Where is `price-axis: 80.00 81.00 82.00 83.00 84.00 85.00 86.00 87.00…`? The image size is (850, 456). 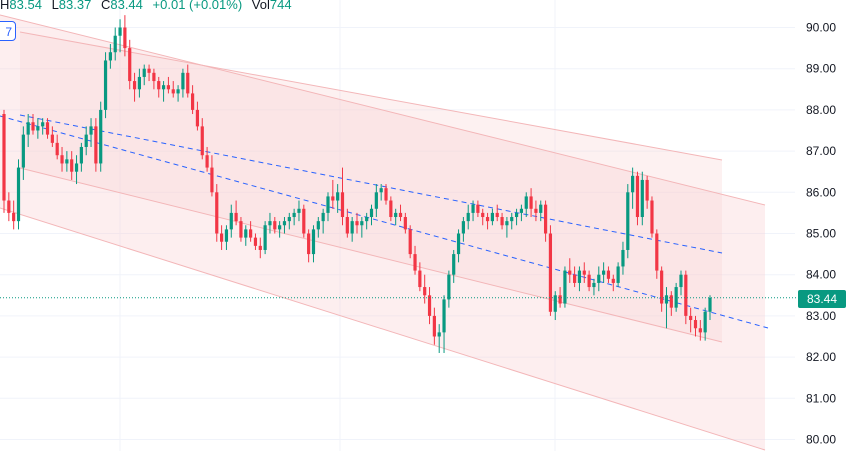
price-axis: 80.00 81.00 82.00 83.00 84.00 85.00 86.00 87.00… is located at coordinates (821, 234).